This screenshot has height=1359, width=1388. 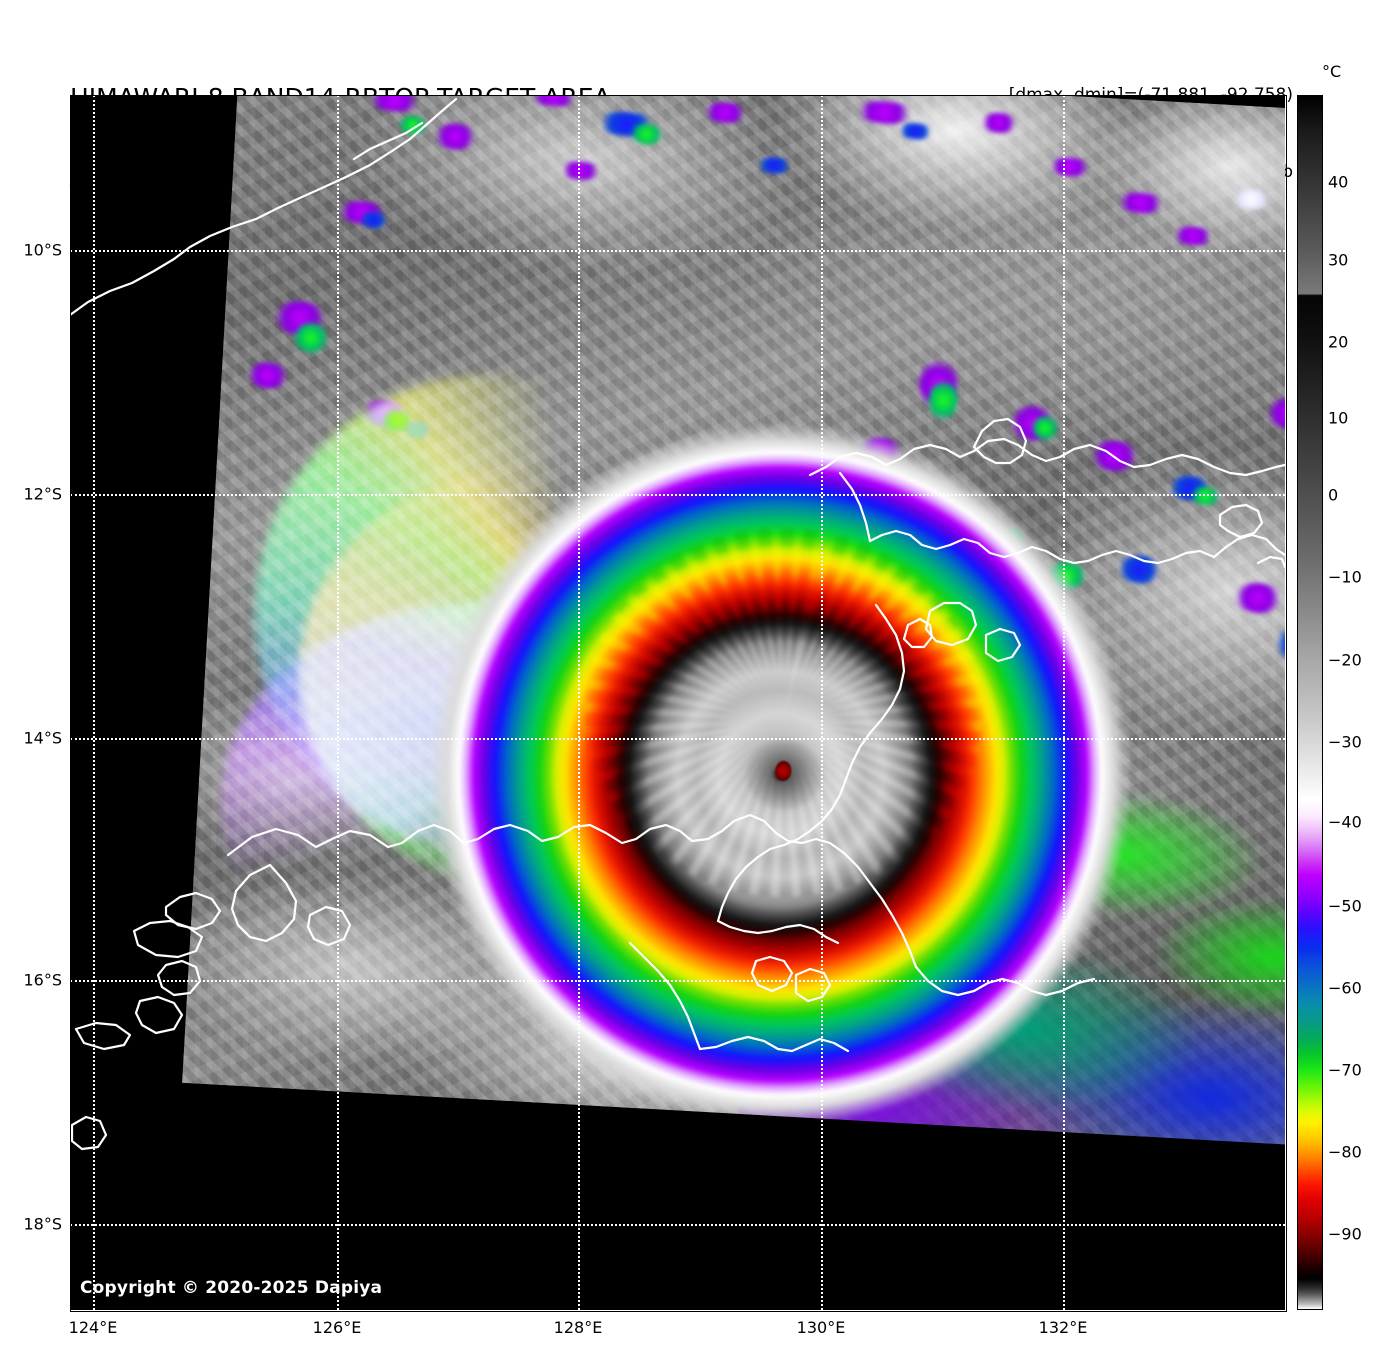 I want to click on x-tick-126e: 126°E, so click(x=337, y=1327).